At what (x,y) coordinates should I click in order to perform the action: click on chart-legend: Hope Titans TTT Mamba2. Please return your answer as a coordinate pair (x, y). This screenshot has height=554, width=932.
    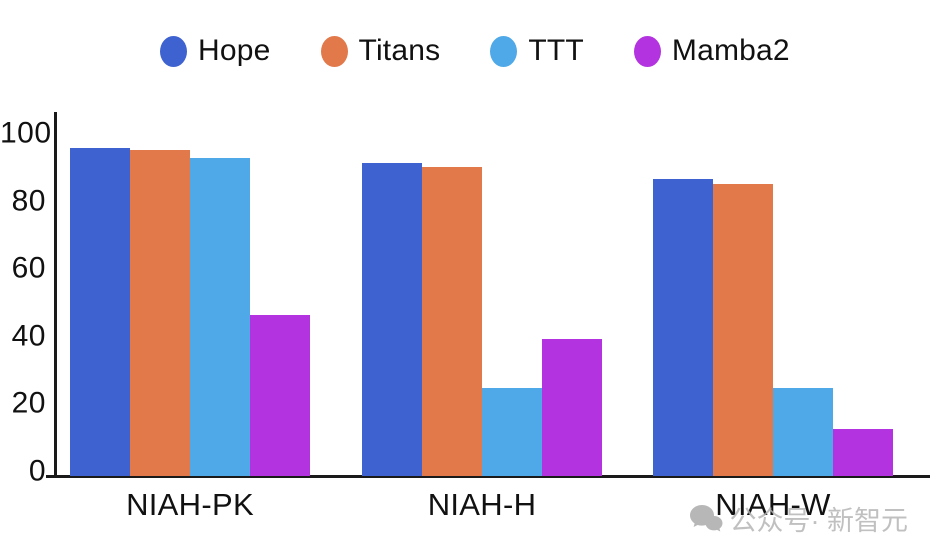
    Looking at the image, I should click on (475, 51).